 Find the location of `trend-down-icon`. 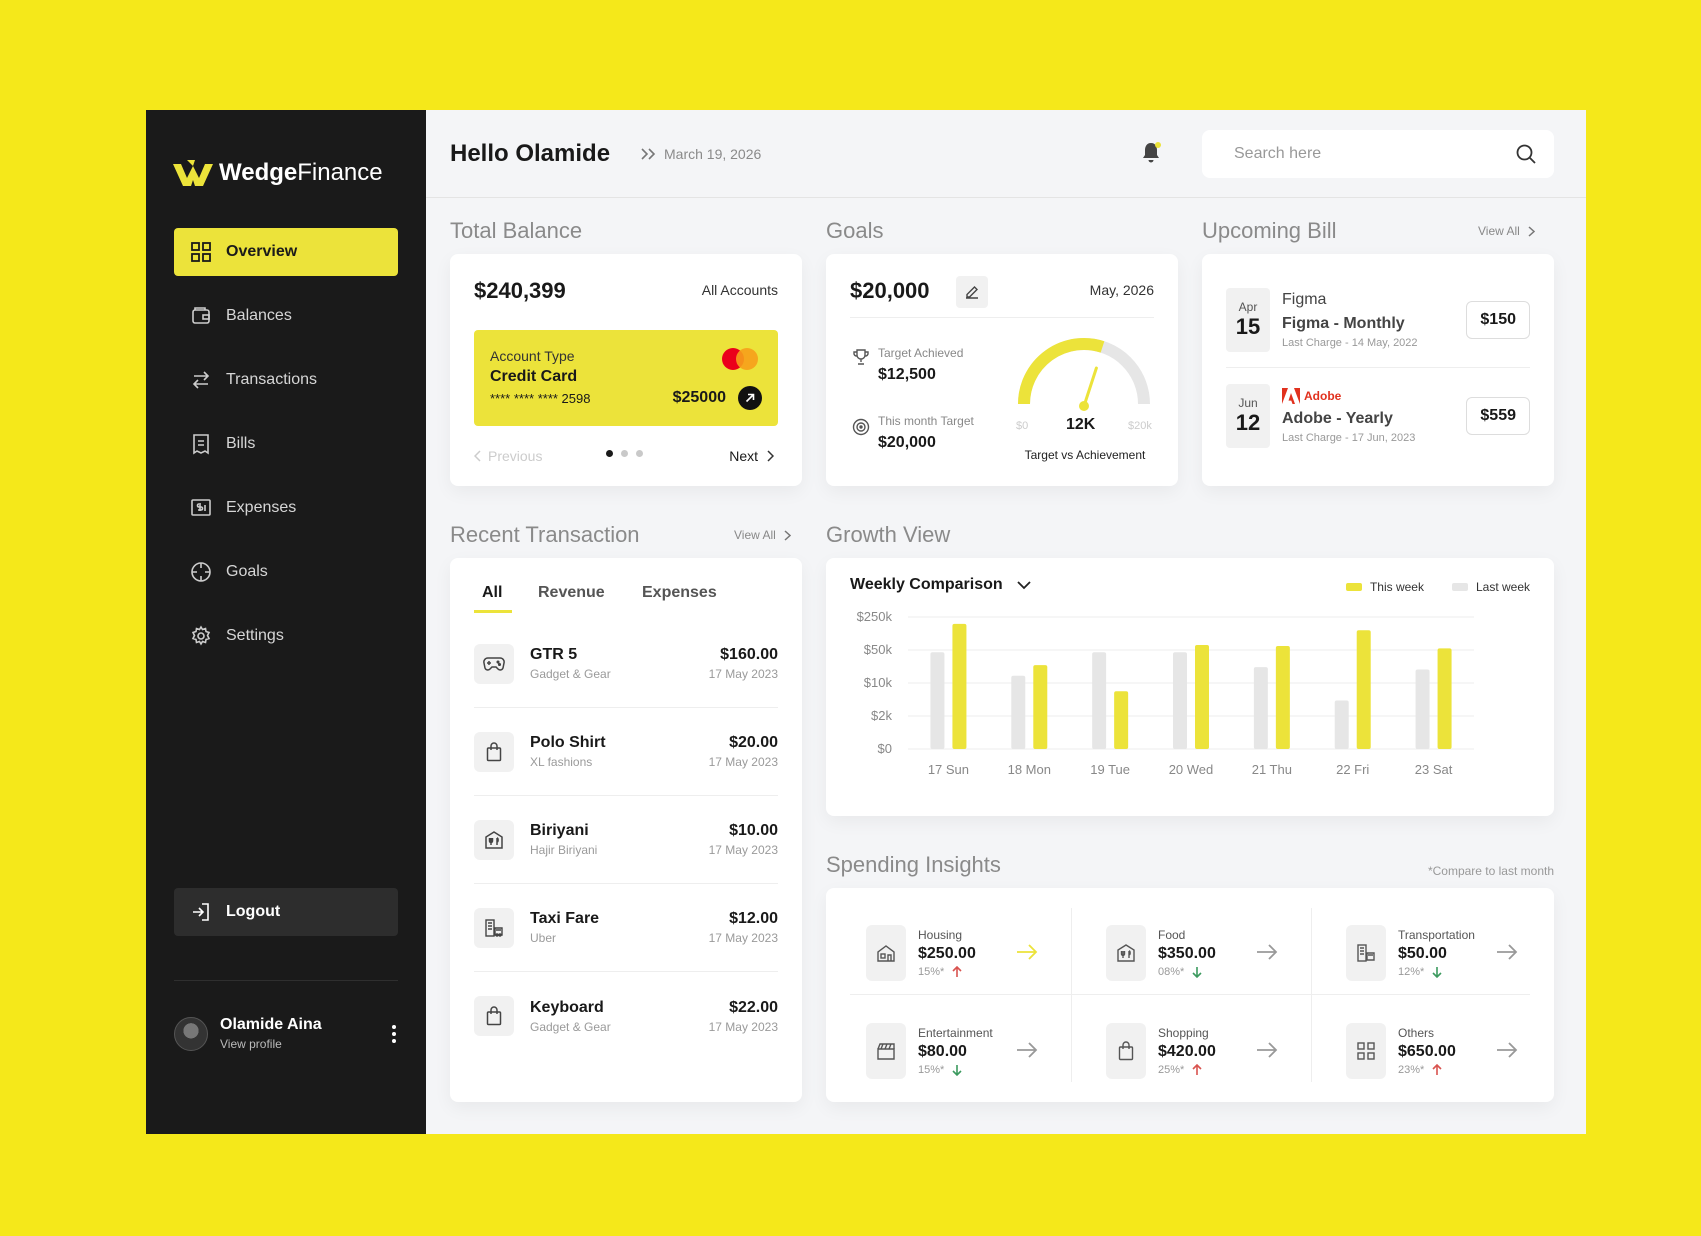

trend-down-icon is located at coordinates (957, 1070).